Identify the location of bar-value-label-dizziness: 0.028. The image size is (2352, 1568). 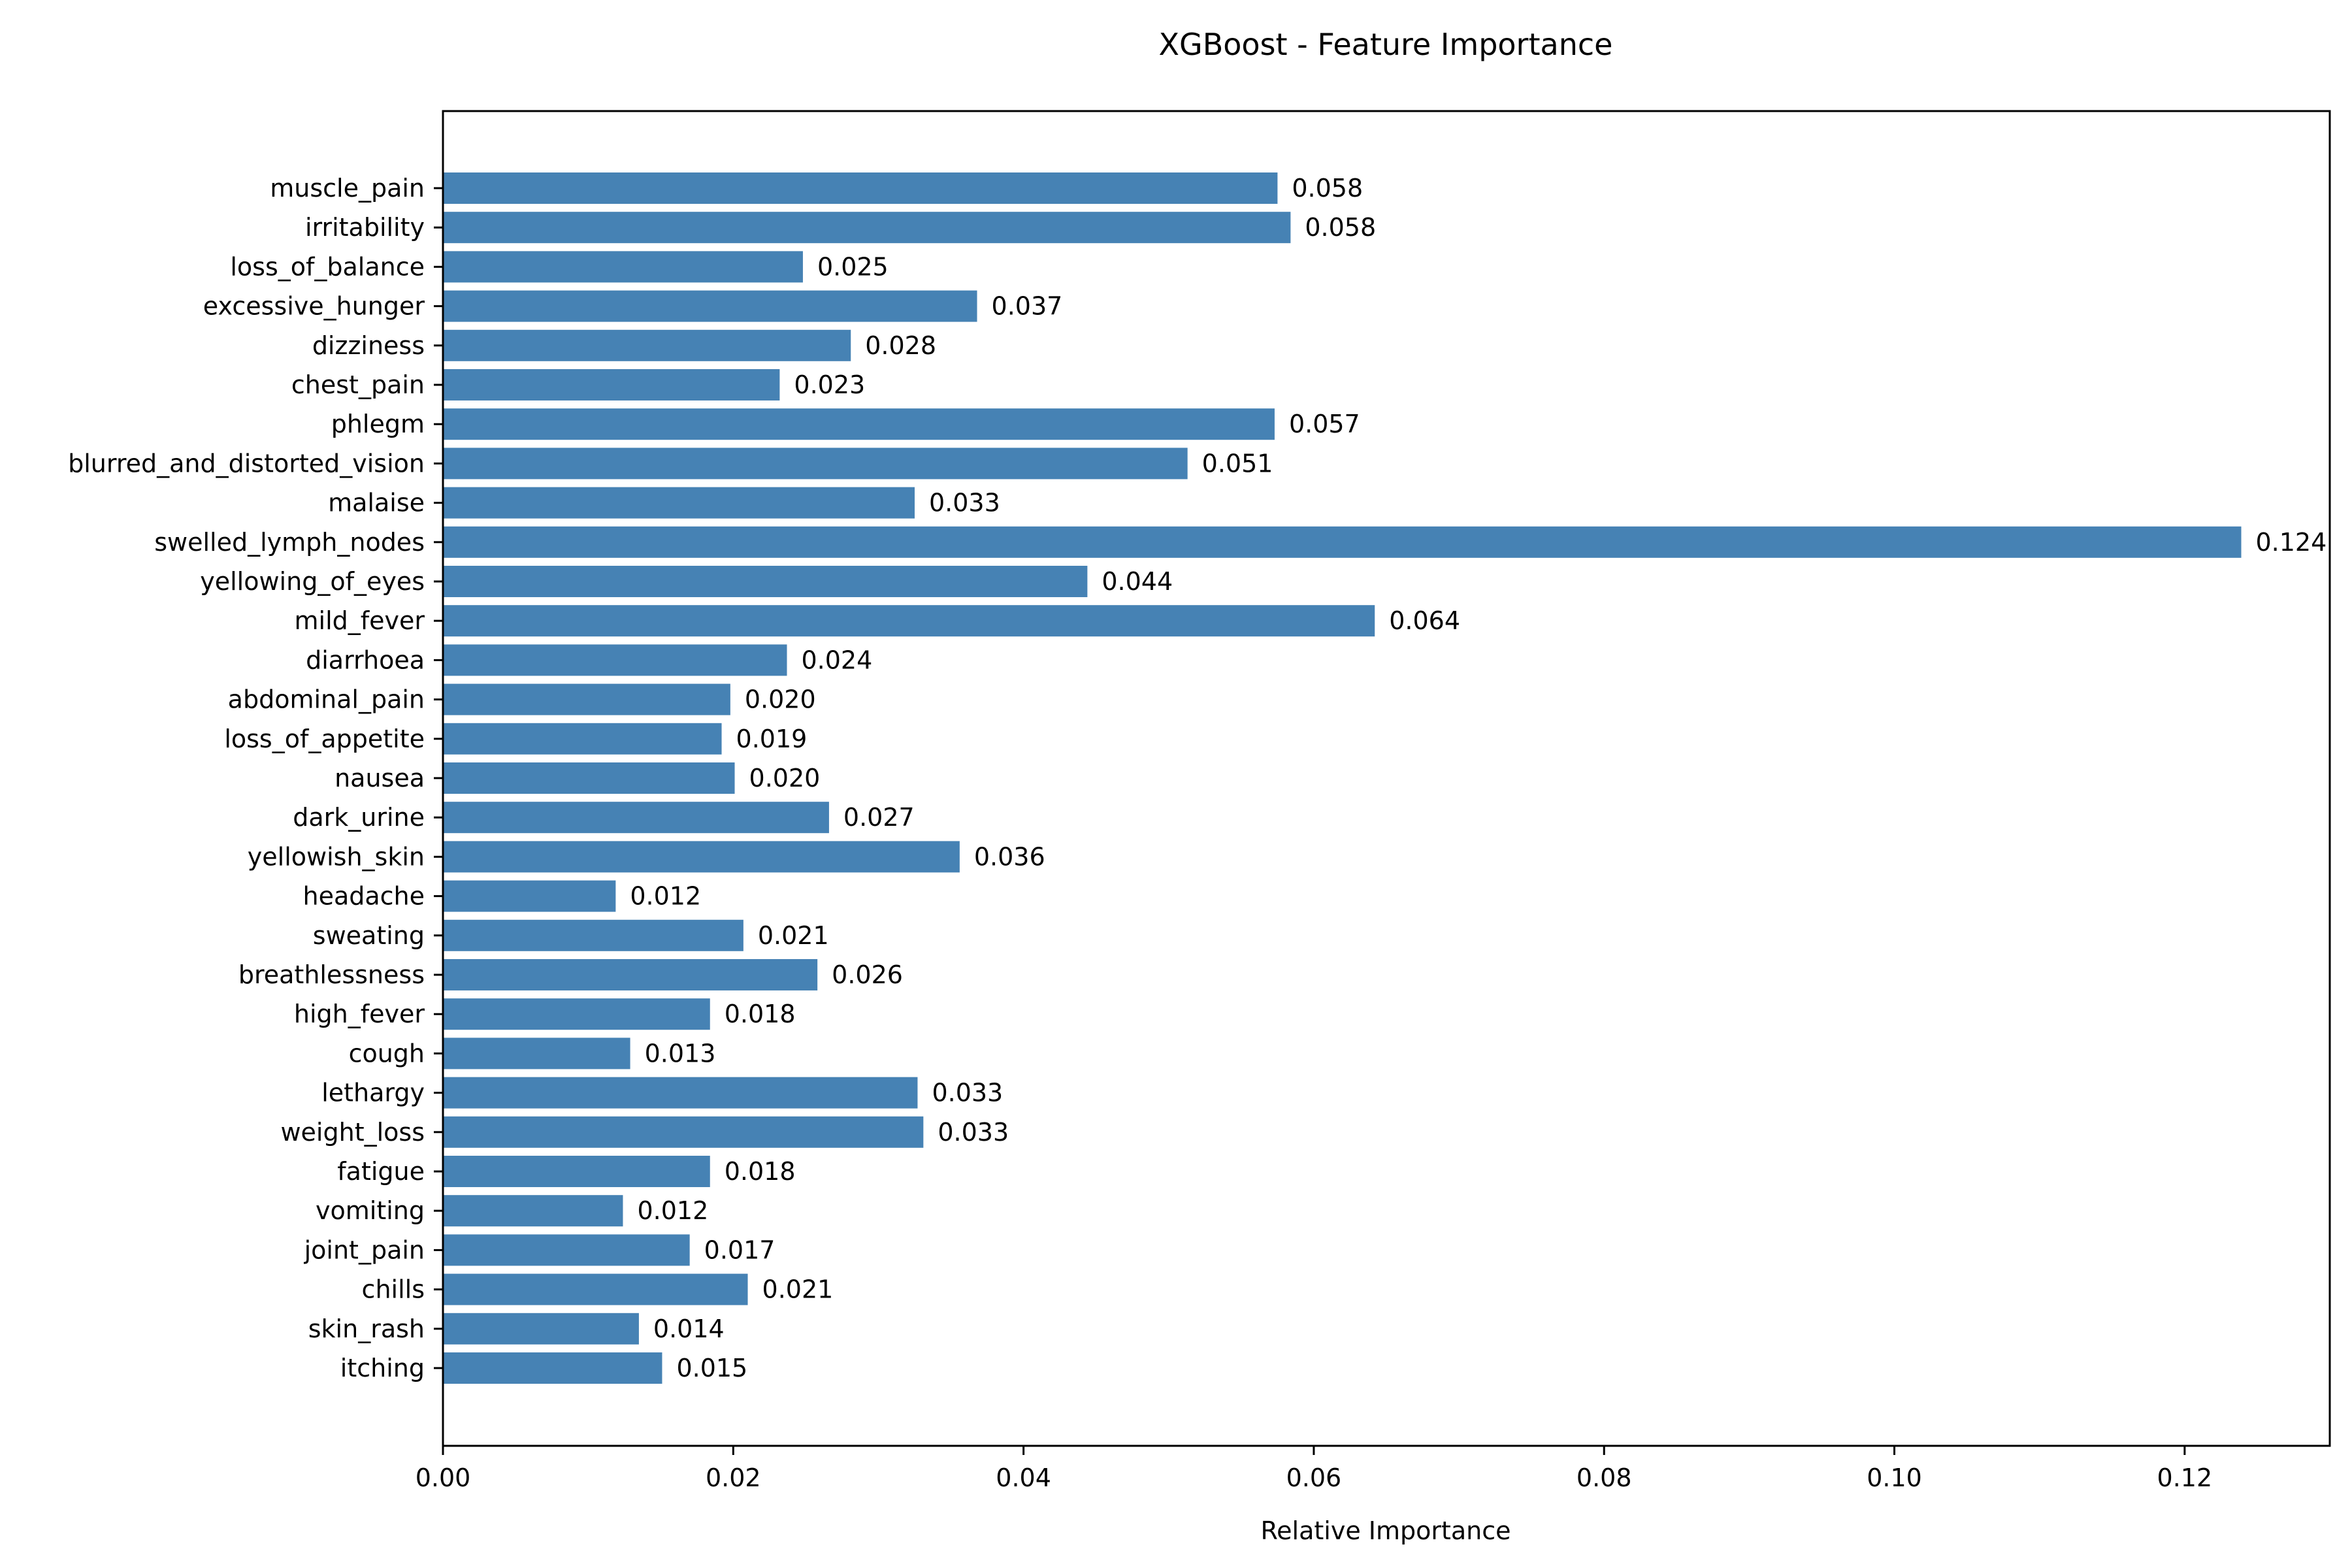
(900, 345).